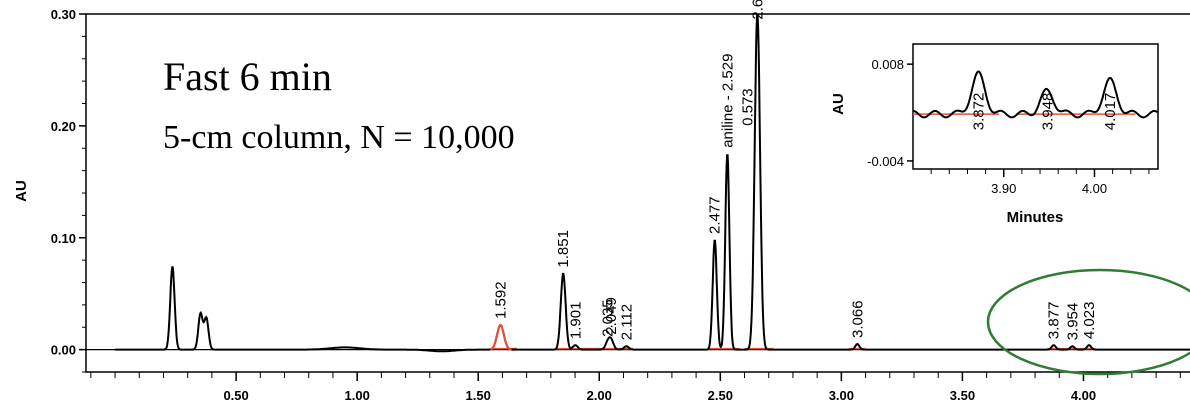 This screenshot has width=1190, height=408. Describe the element at coordinates (1047, 112) in the screenshot. I see `inset-peak-label: 3.948` at that location.